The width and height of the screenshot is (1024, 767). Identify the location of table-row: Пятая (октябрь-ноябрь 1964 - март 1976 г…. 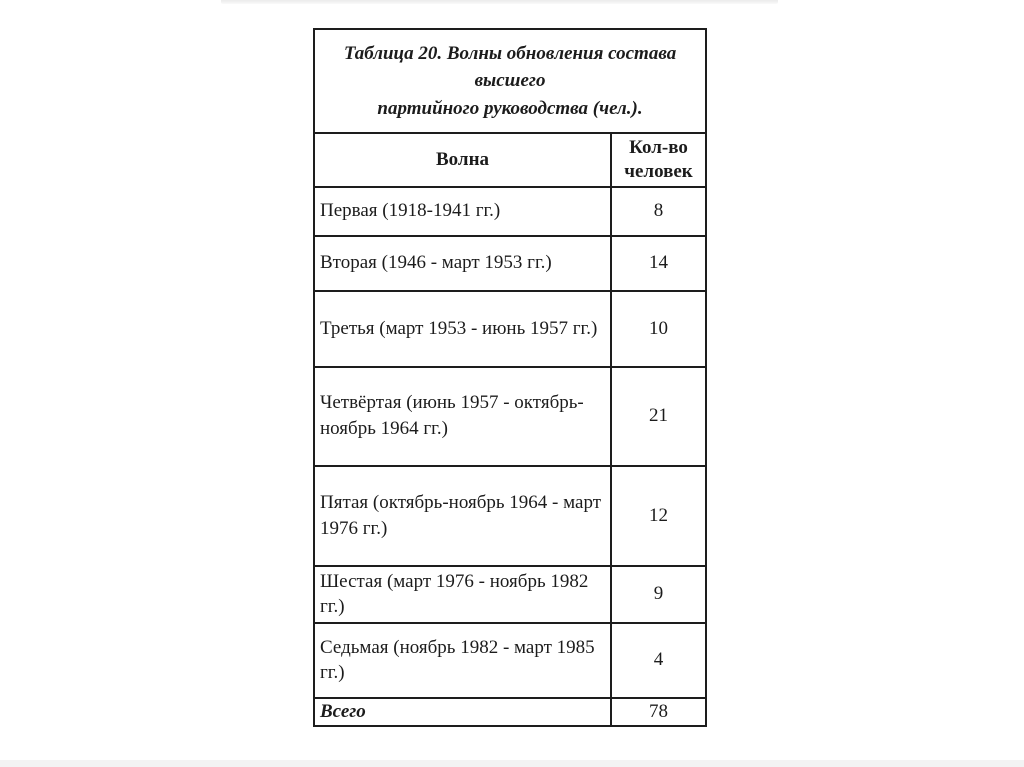
(510, 515).